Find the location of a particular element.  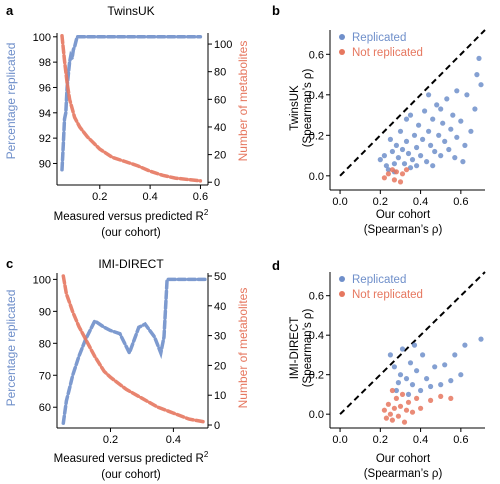

y-left-tick-label: 94 is located at coordinates (45, 114).